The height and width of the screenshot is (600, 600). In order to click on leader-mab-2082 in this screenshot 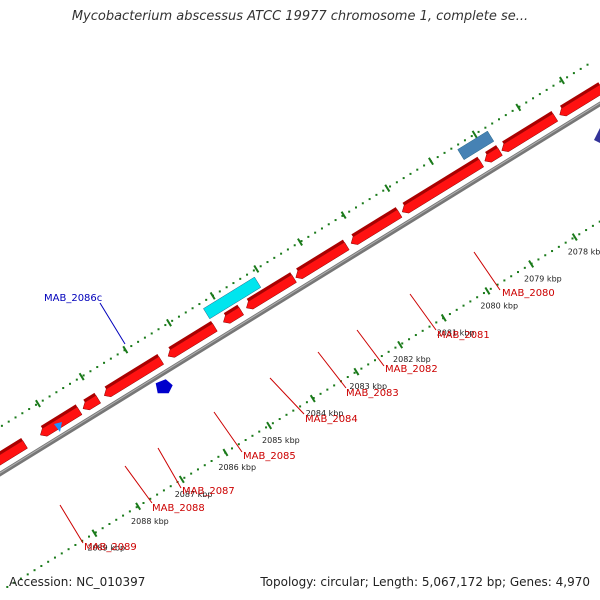, I will do `click(370, 348)`.